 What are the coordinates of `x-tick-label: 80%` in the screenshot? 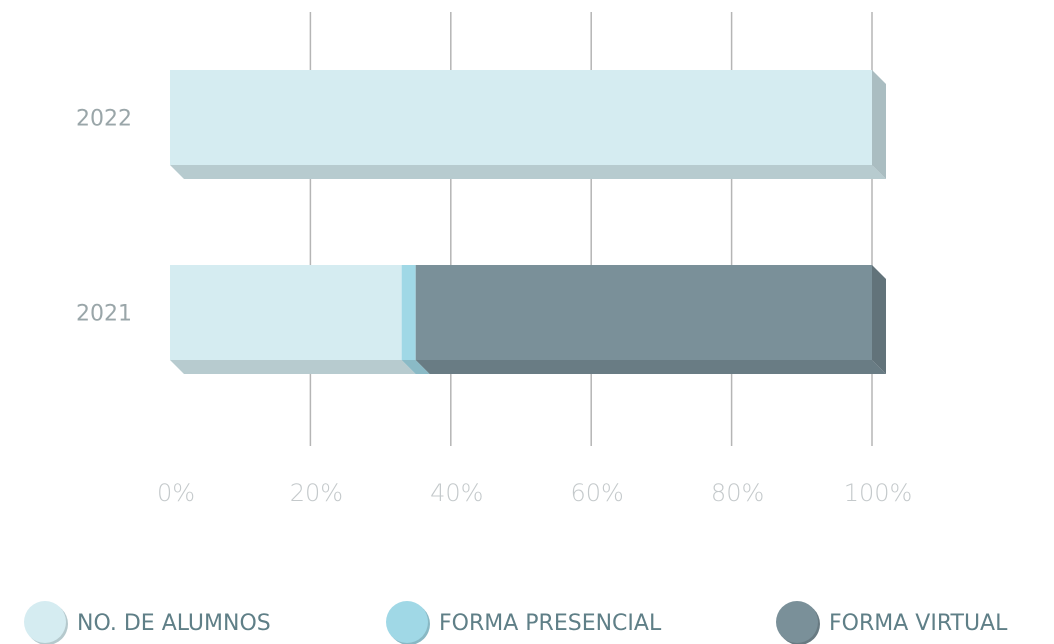 It's located at (737, 493).